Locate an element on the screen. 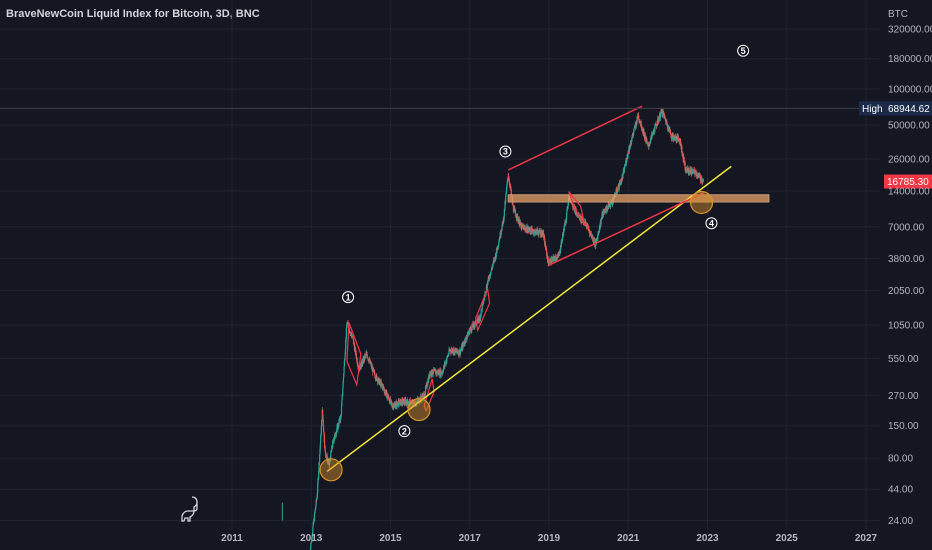 The width and height of the screenshot is (932, 550). x-tick-label: 2017 is located at coordinates (470, 538).